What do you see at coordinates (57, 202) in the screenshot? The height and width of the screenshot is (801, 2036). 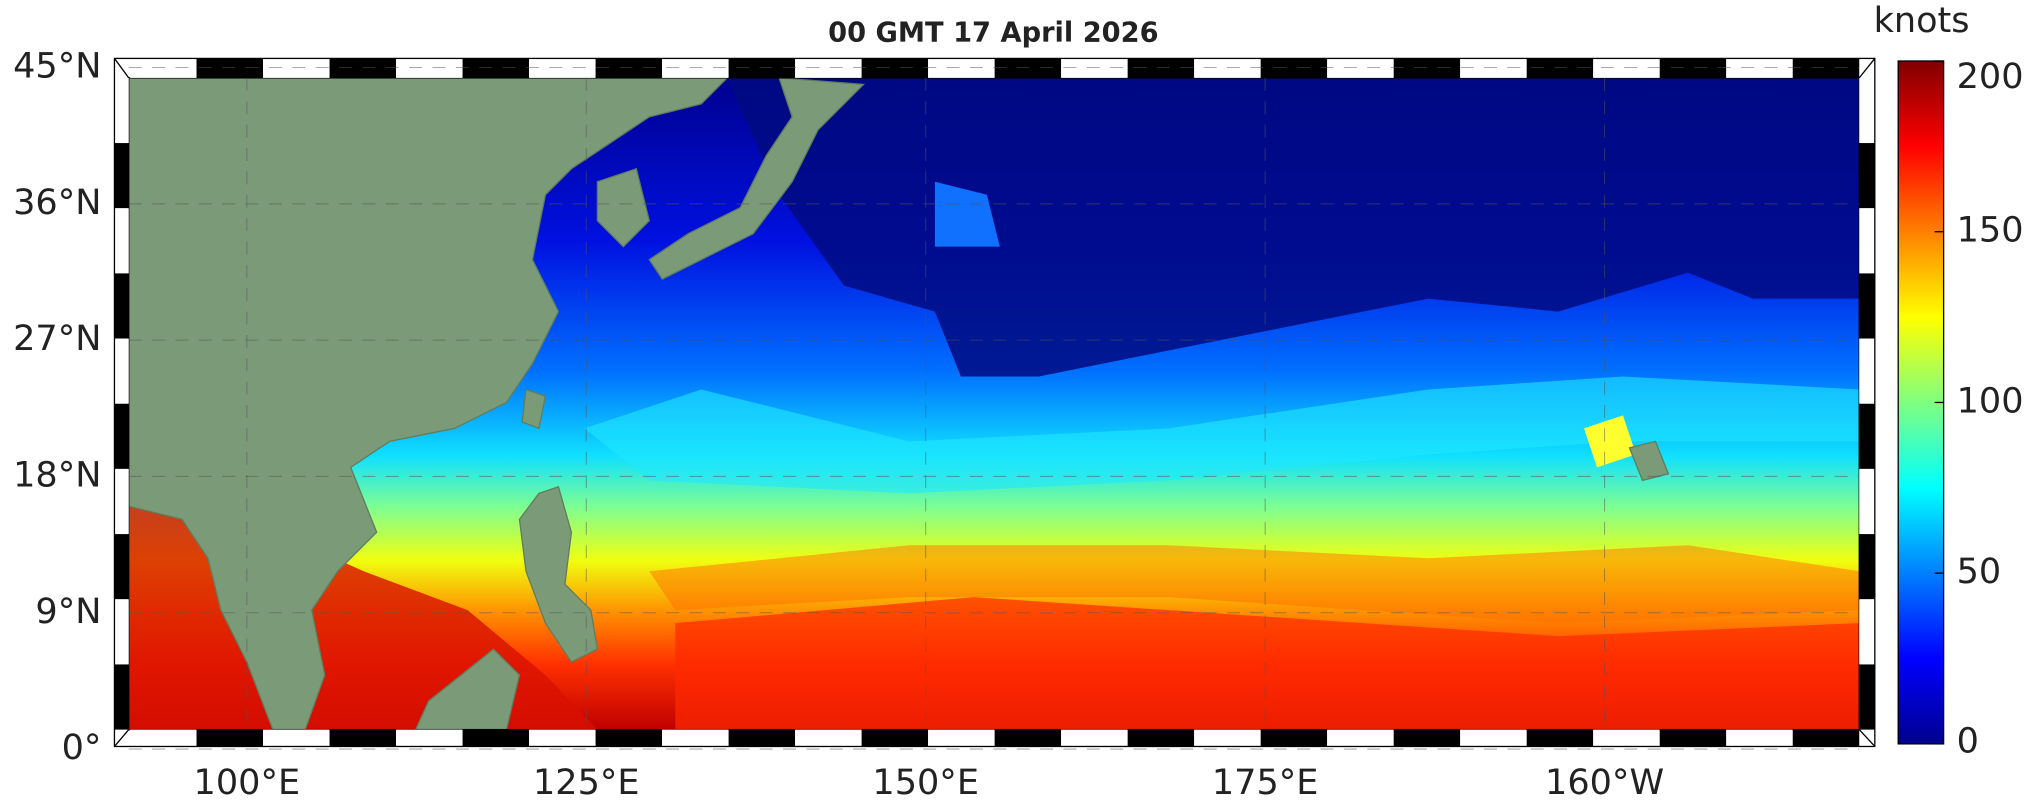 I see `y-tick-label: 36°N` at bounding box center [57, 202].